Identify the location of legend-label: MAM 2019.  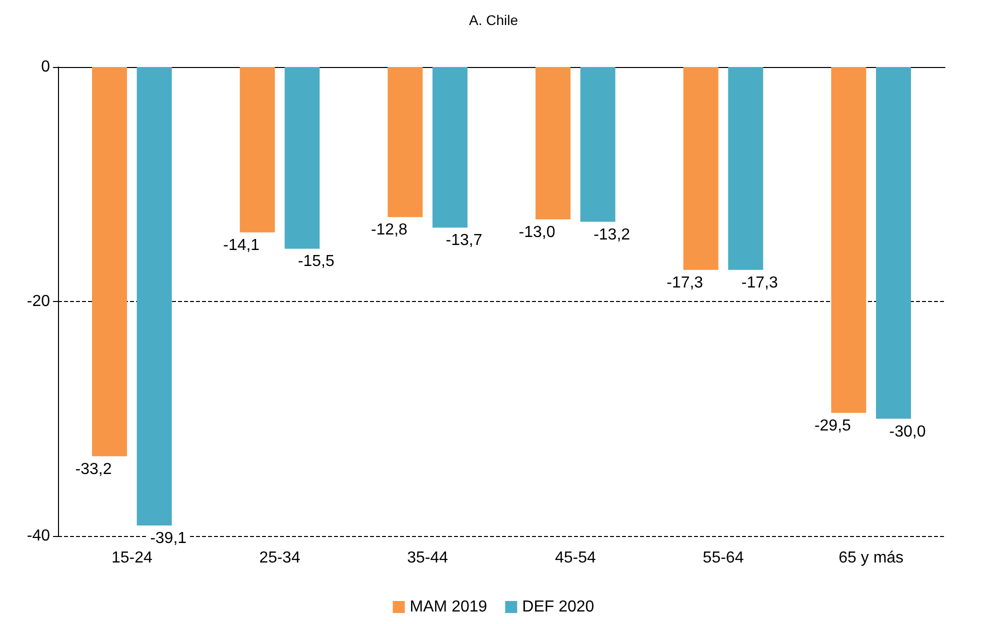
(449, 607).